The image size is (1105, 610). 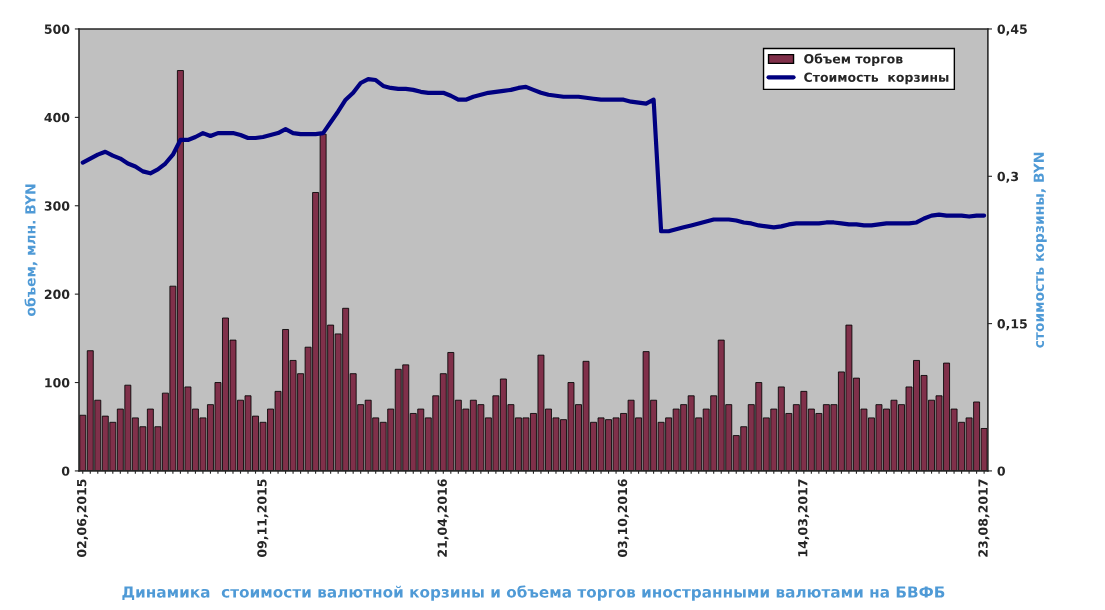 What do you see at coordinates (533, 593) in the screenshot?
I see `x-axis-title: Динамика стоимости валютной корзины и объема торгов иностранными валютами на БВФБ` at bounding box center [533, 593].